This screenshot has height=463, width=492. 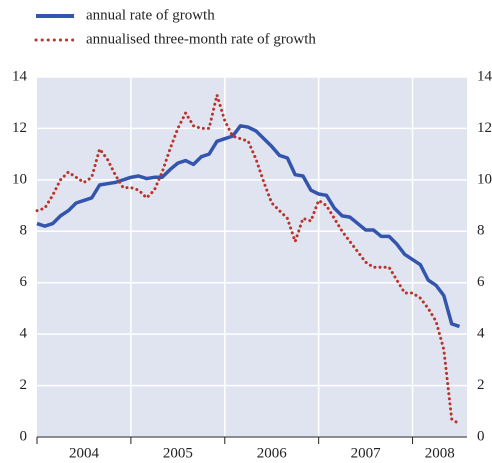 I want to click on legend-label: annual rate of growth, so click(x=150, y=15).